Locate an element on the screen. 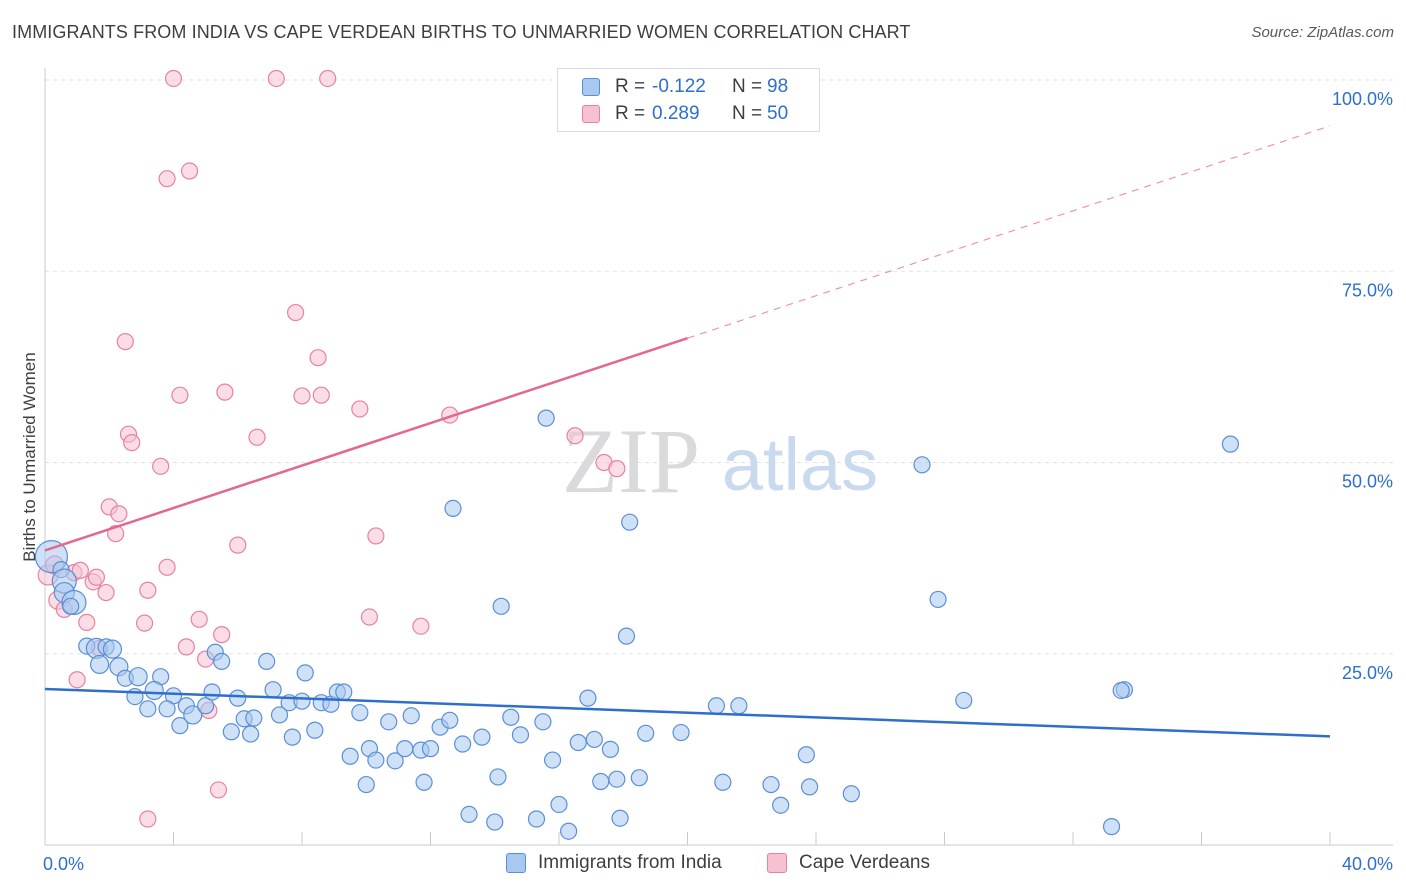 The height and width of the screenshot is (892, 1406). legend-label-cape: Cape Verdeans is located at coordinates (864, 862).